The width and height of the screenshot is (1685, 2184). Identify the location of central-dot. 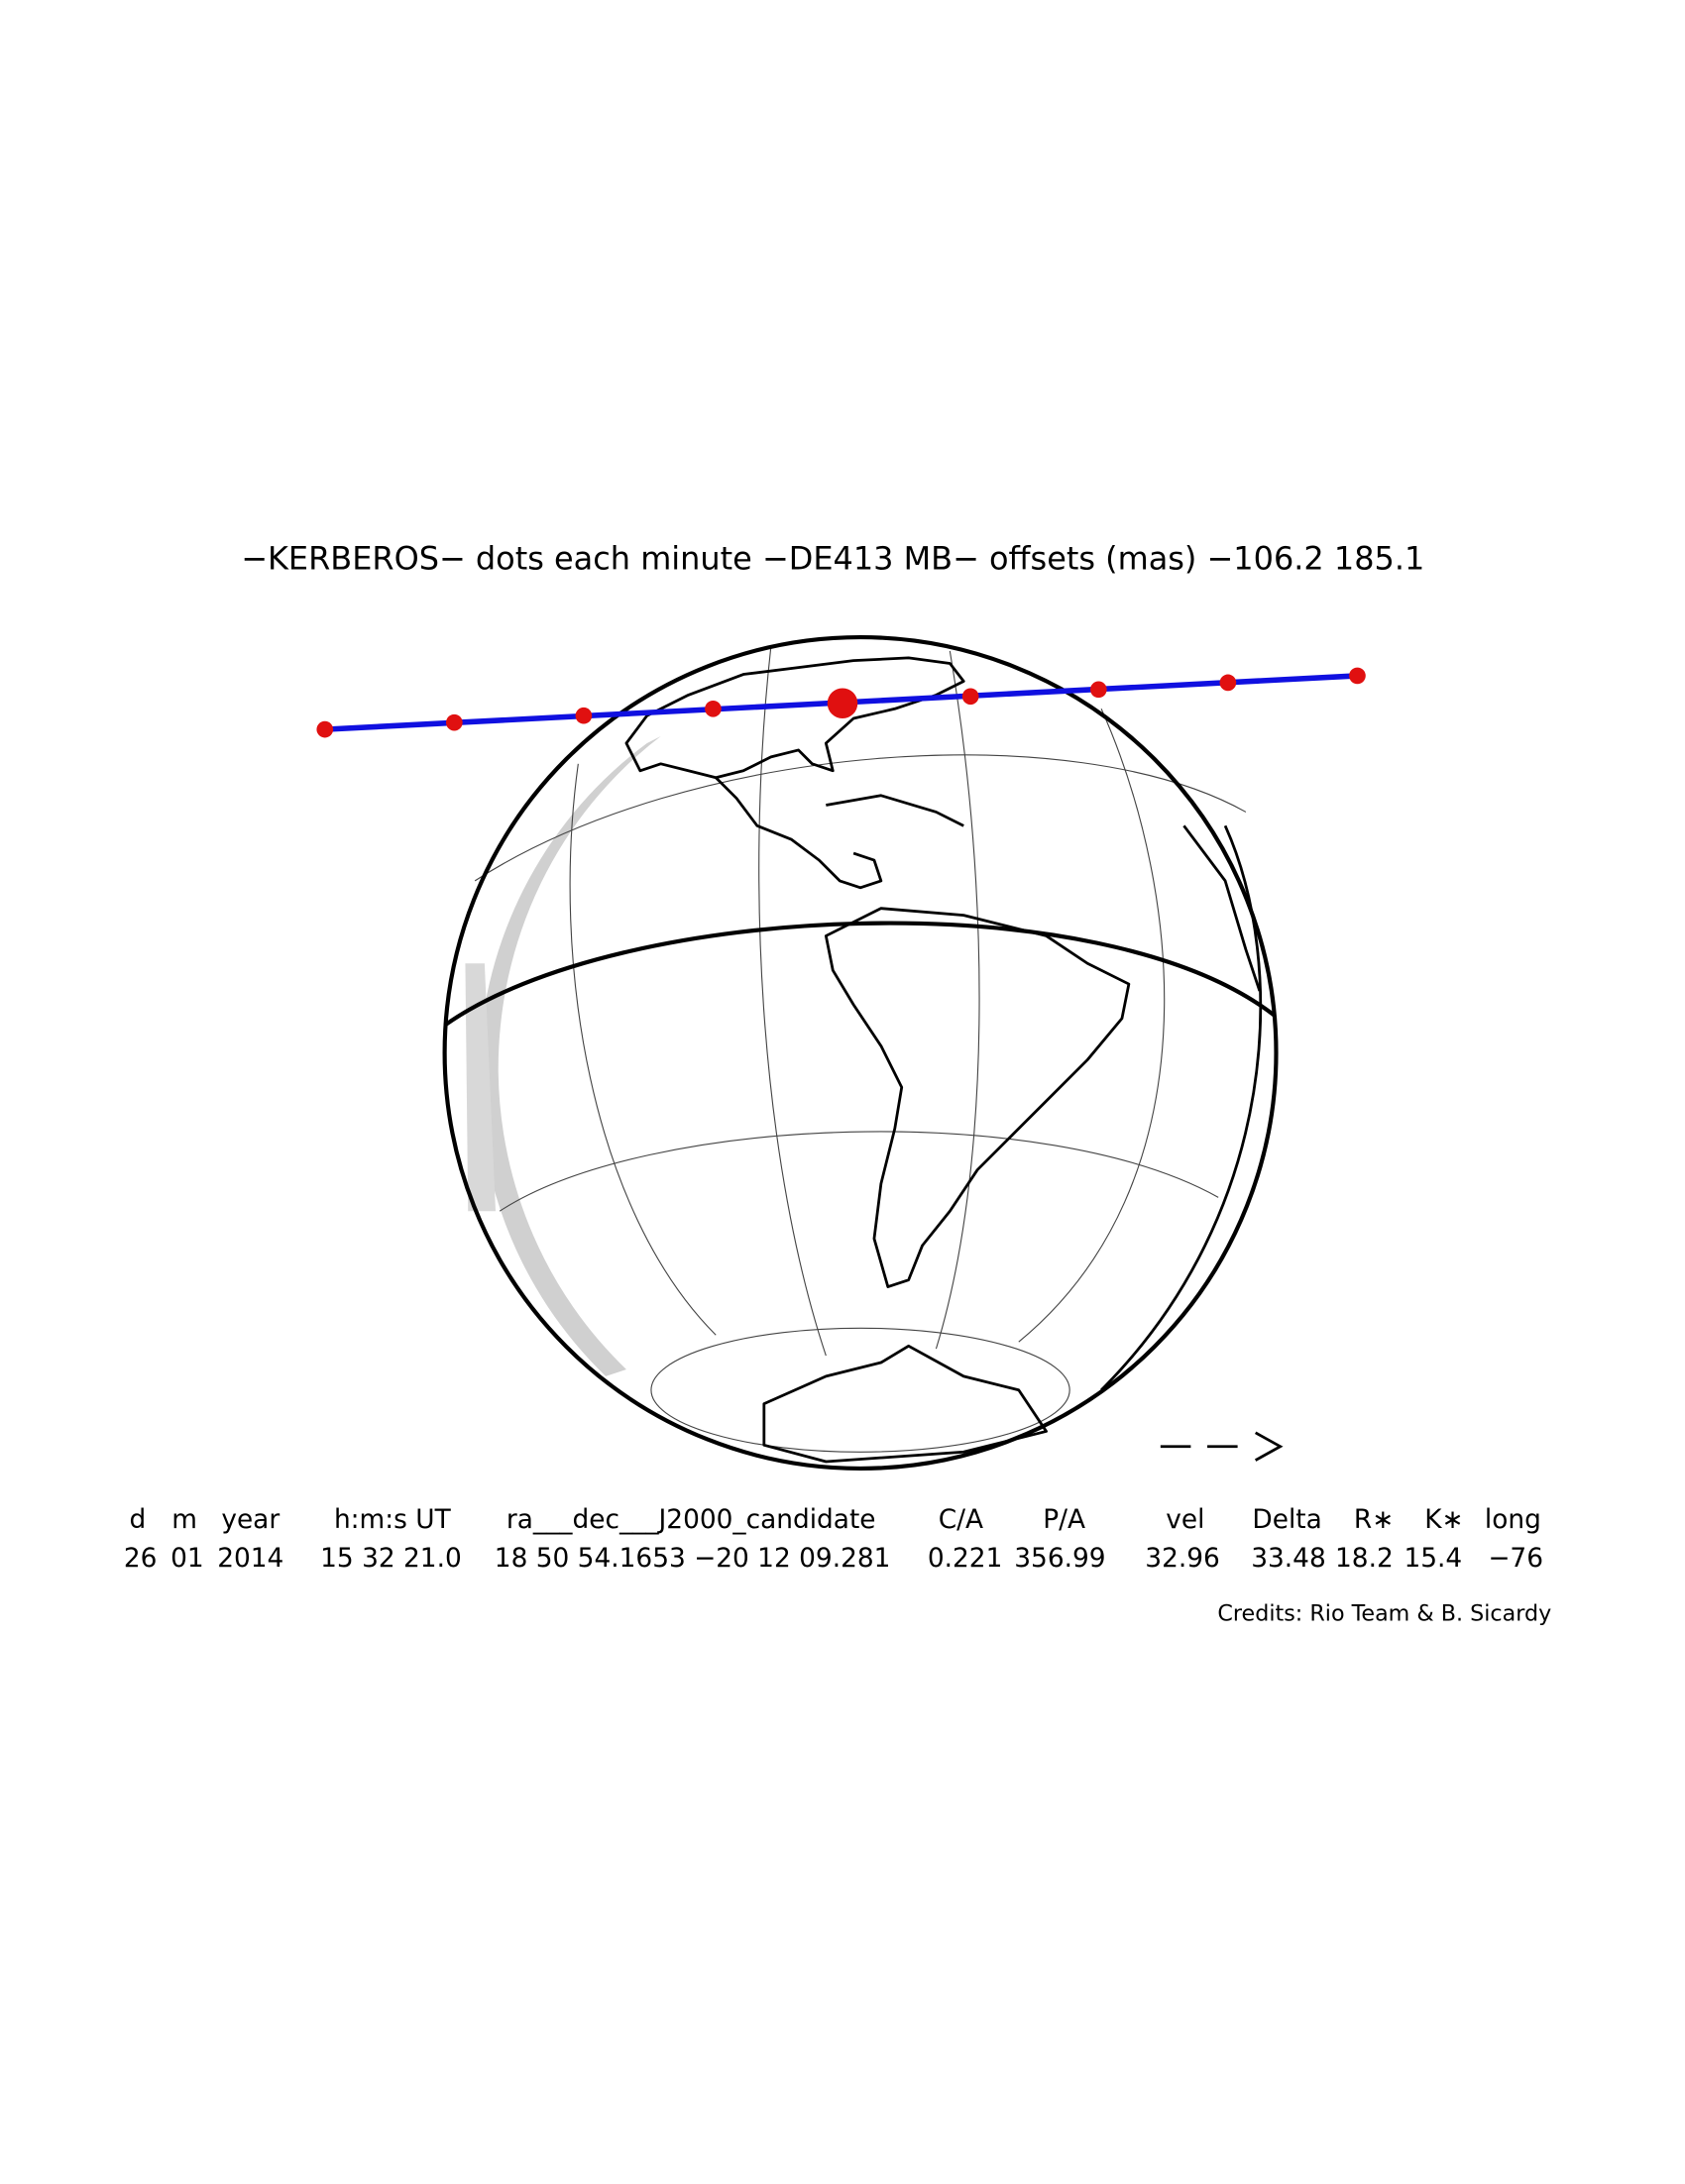
(842, 703).